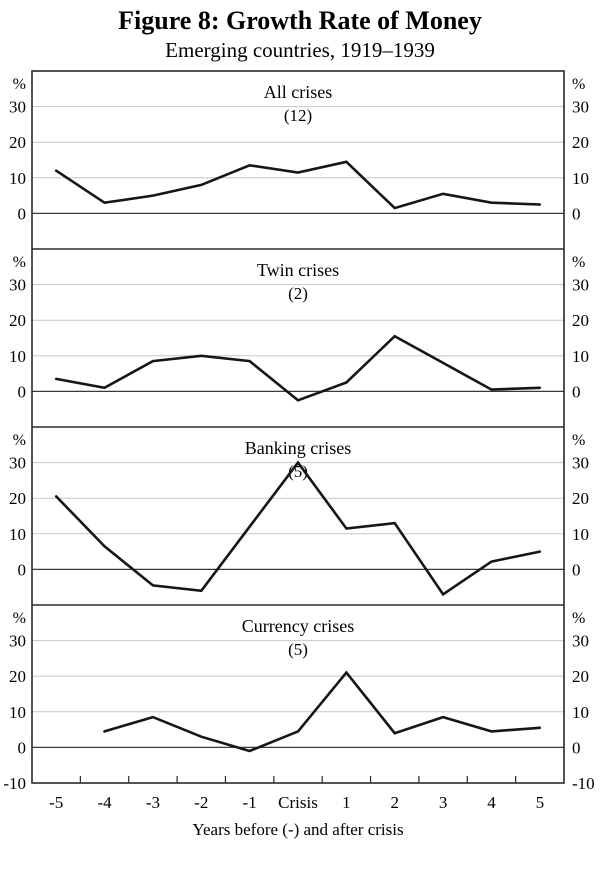  What do you see at coordinates (104, 802) in the screenshot?
I see `x-tick-label: -4` at bounding box center [104, 802].